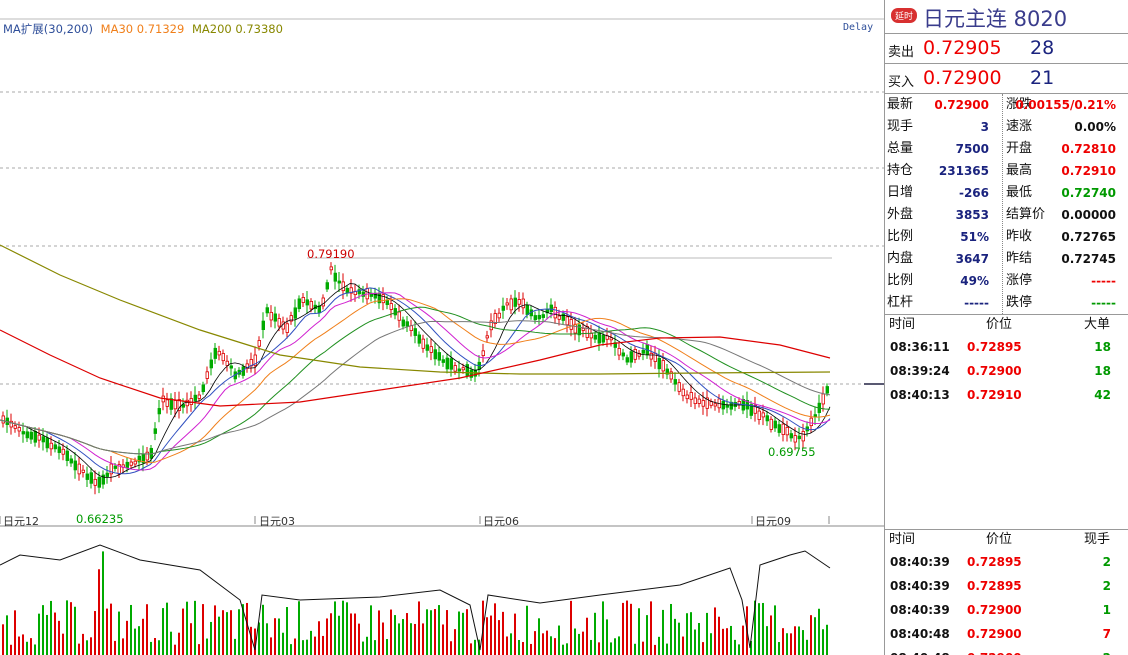 The width and height of the screenshot is (1128, 655). What do you see at coordinates (1095, 127) in the screenshot?
I see `stat-value: 0.00%` at bounding box center [1095, 127].